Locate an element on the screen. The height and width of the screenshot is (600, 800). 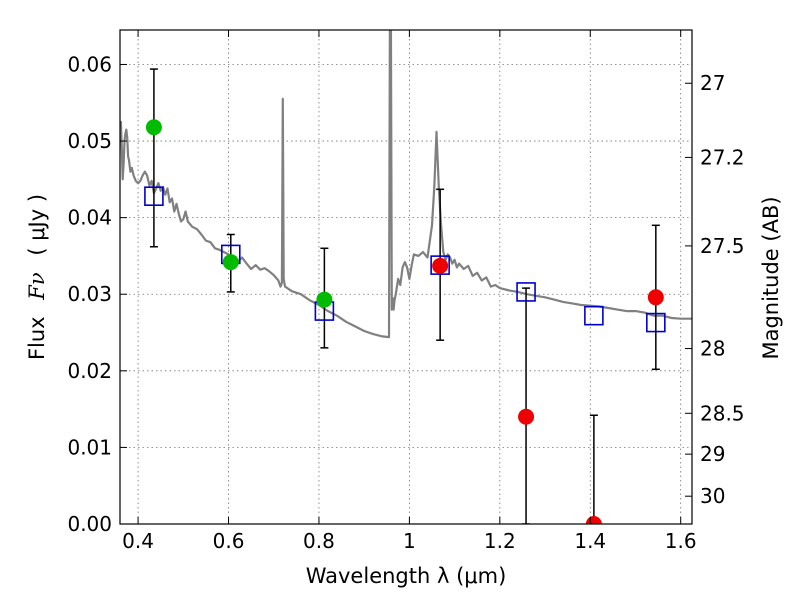
x-tick-label: 0.8 is located at coordinates (319, 541).